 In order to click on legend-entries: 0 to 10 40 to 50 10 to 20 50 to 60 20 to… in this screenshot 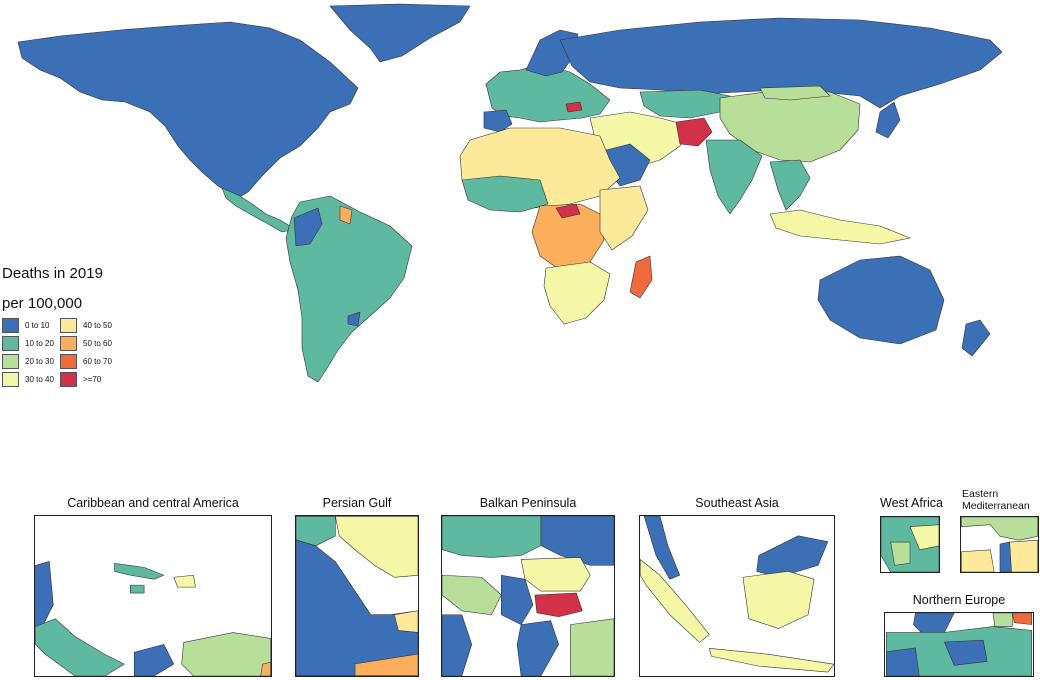, I will do `click(82, 352)`.